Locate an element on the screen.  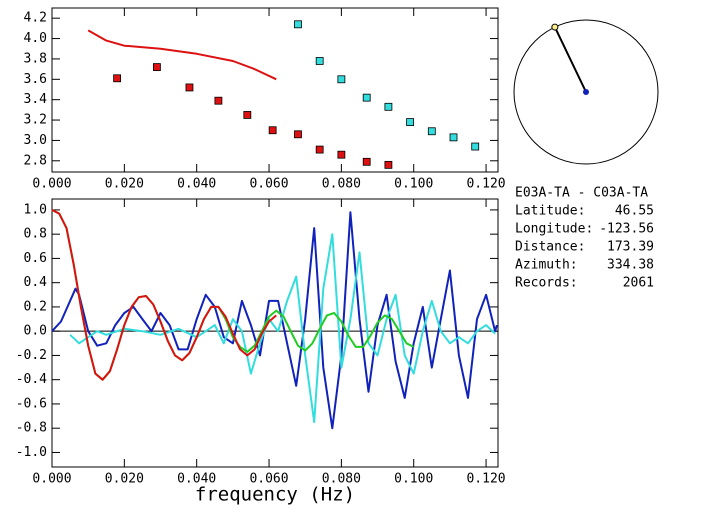
y-tick-label: 2.8 is located at coordinates (35, 160).